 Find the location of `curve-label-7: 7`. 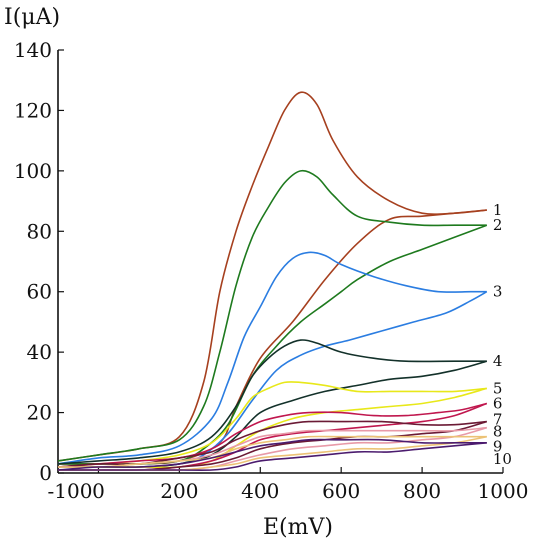

curve-label-7: 7 is located at coordinates (498, 420).